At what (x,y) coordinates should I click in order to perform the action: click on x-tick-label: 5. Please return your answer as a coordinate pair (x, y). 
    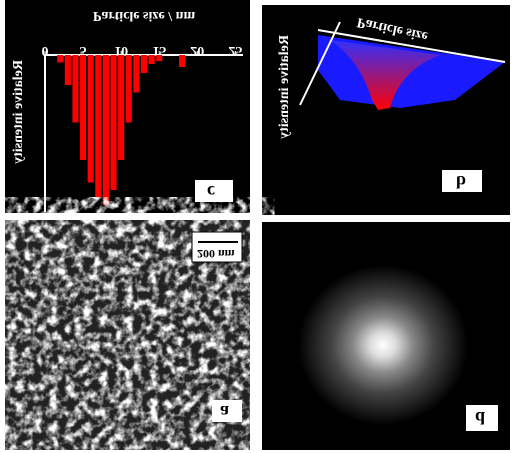
    Looking at the image, I should click on (83, 50).